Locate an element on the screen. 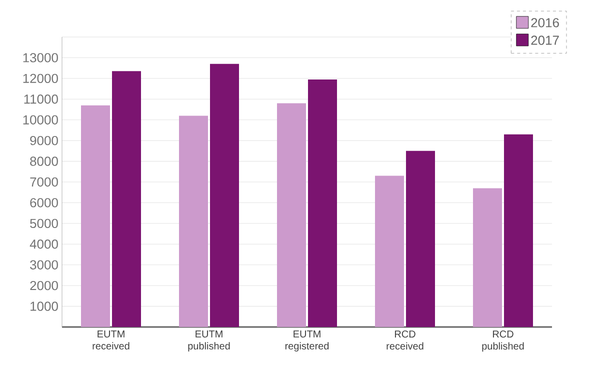 The image size is (614, 390). y-tick-label: 3000 is located at coordinates (44, 265).